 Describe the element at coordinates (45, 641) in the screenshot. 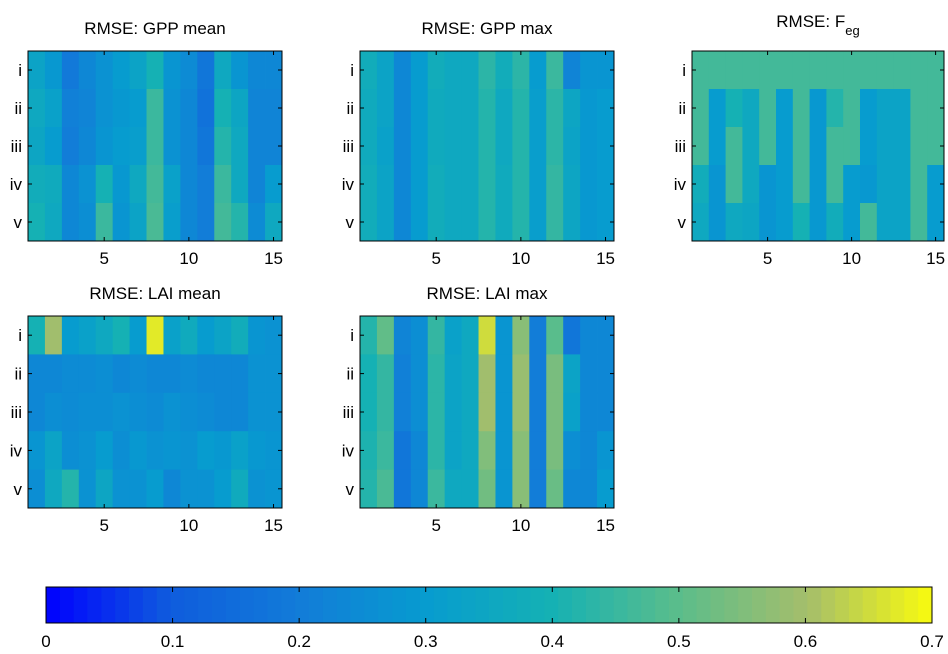

I see `colorbar-tick-label: 0` at that location.